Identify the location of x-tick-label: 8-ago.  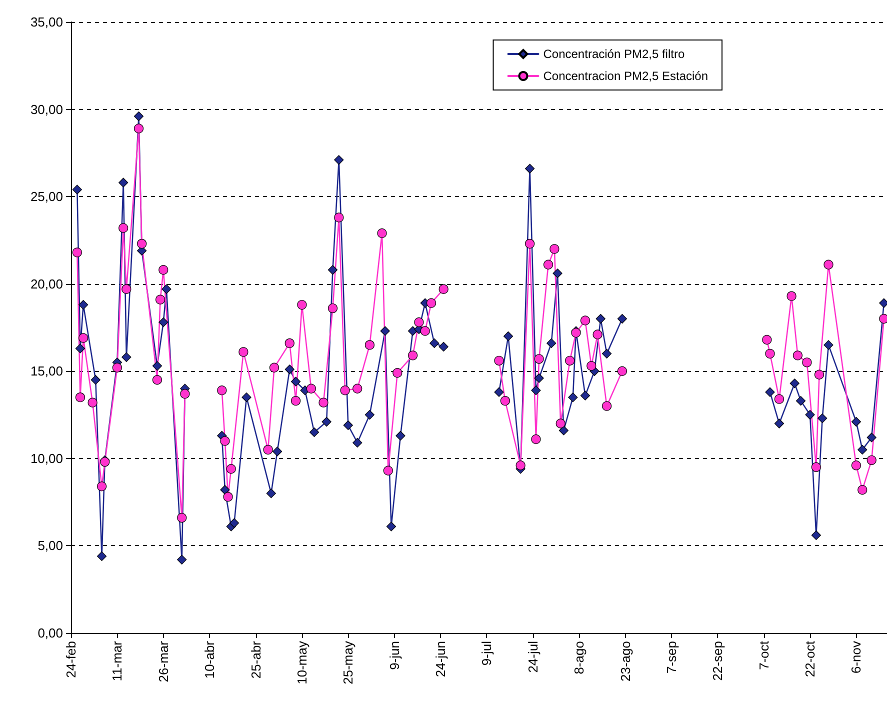
(579, 657).